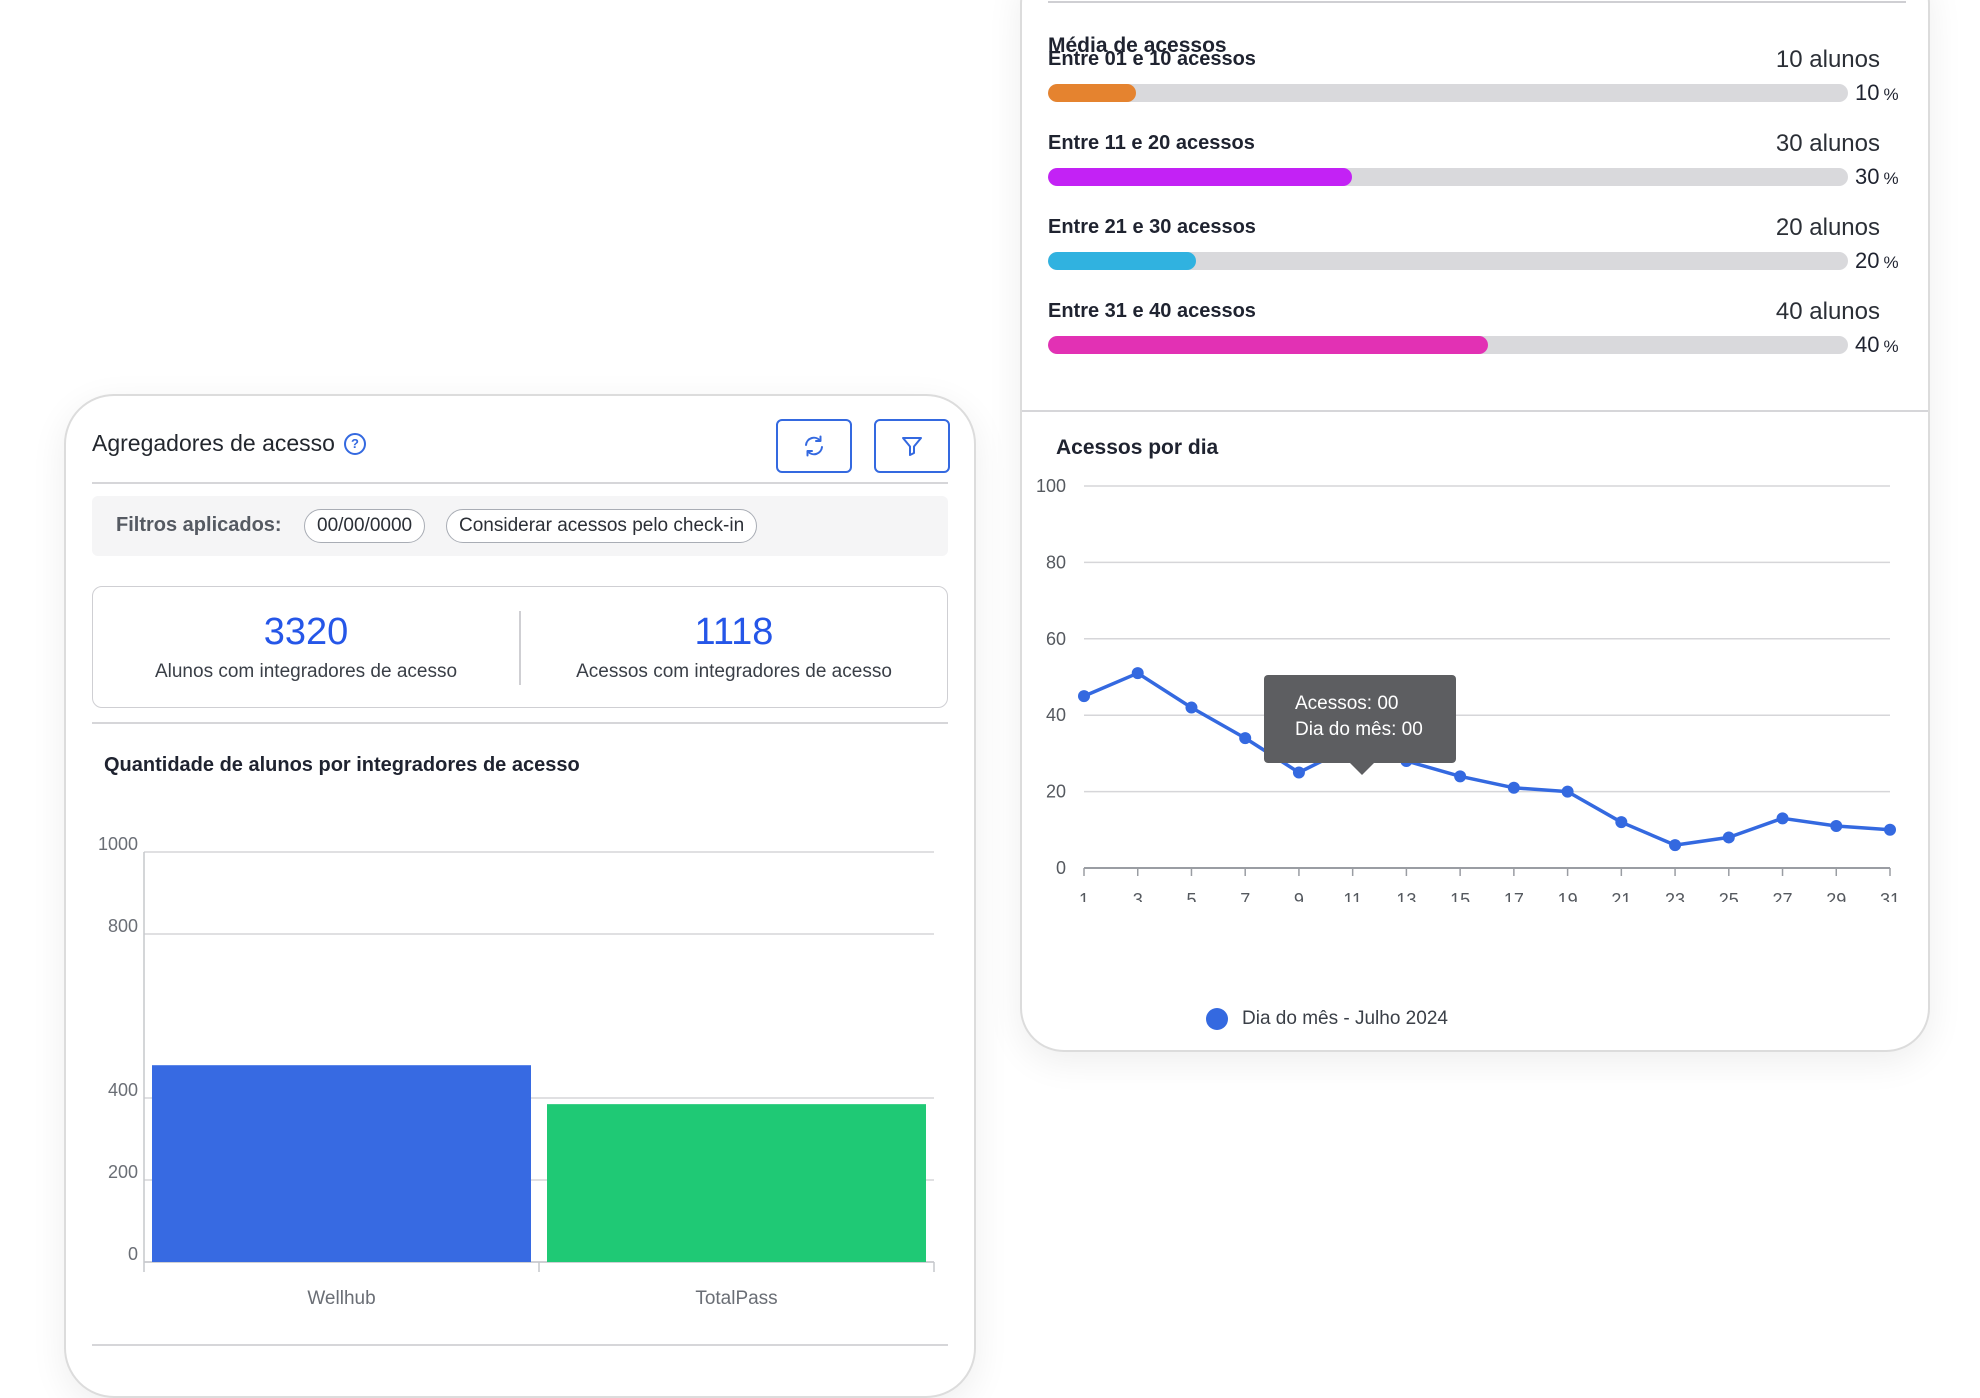 This screenshot has width=1980, height=1398. What do you see at coordinates (520, 723) in the screenshot?
I see `stats-divider-bottom` at bounding box center [520, 723].